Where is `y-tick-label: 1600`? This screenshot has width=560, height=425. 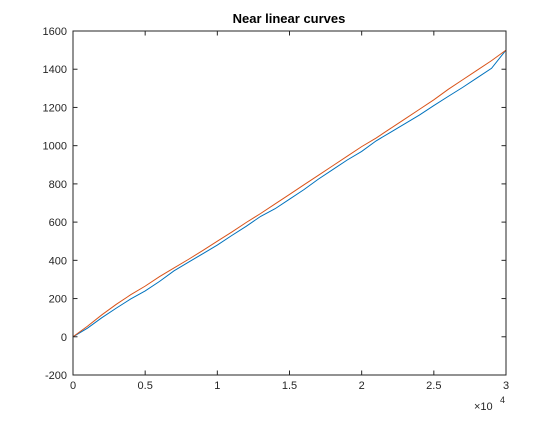
y-tick-label: 1600 is located at coordinates (55, 32).